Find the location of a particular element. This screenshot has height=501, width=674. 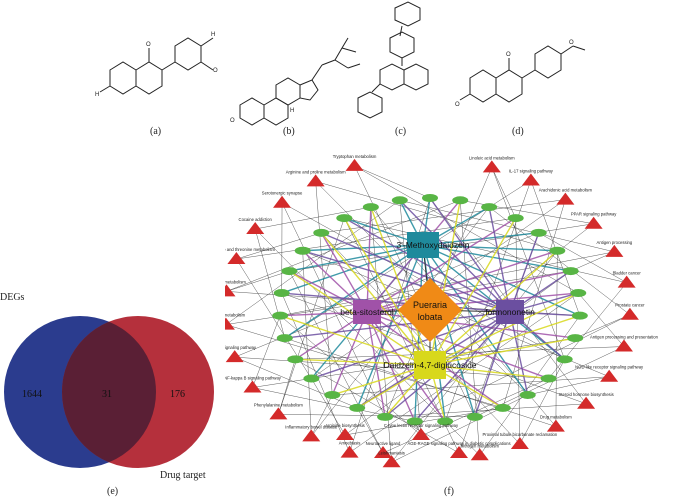

pathway-label: C-type lectin receptor signaling pathway is located at coordinates (421, 425).